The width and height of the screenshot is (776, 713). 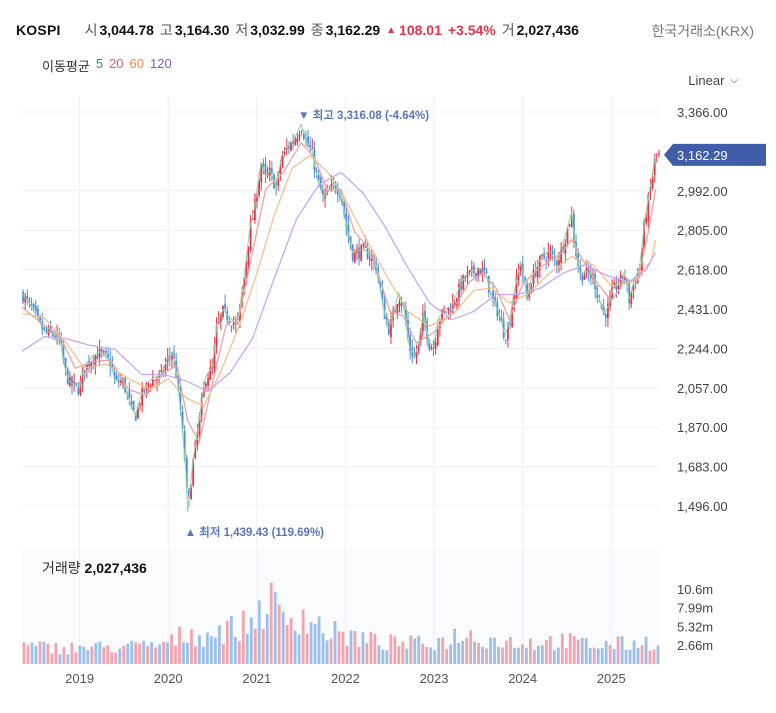 What do you see at coordinates (115, 568) in the screenshot?
I see `volume-panel-value: 2,027,436` at bounding box center [115, 568].